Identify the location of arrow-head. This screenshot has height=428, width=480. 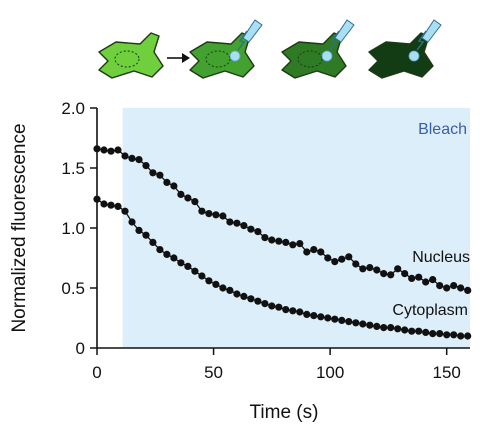
(186, 58).